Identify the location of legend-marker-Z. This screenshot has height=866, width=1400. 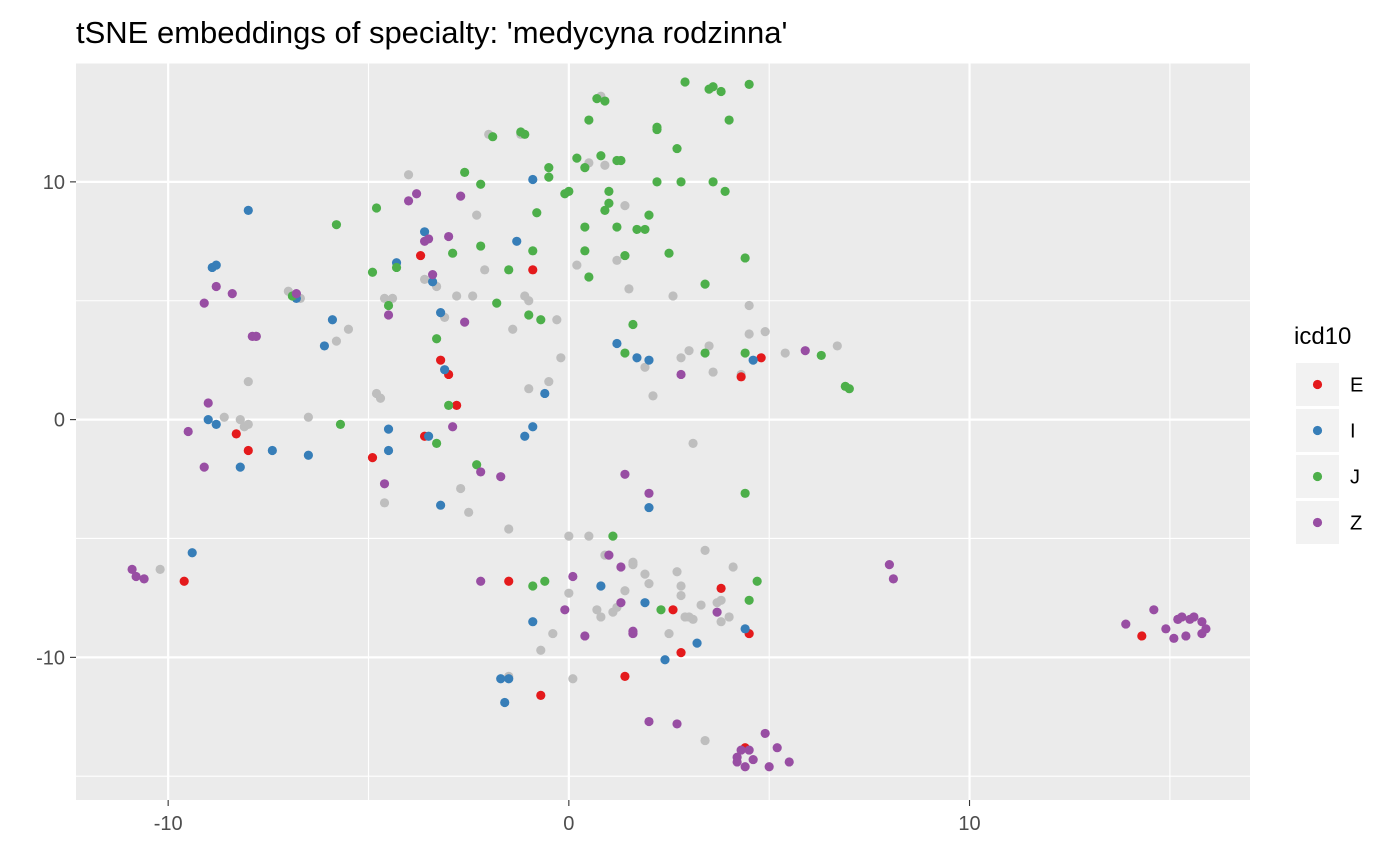
(1317, 522).